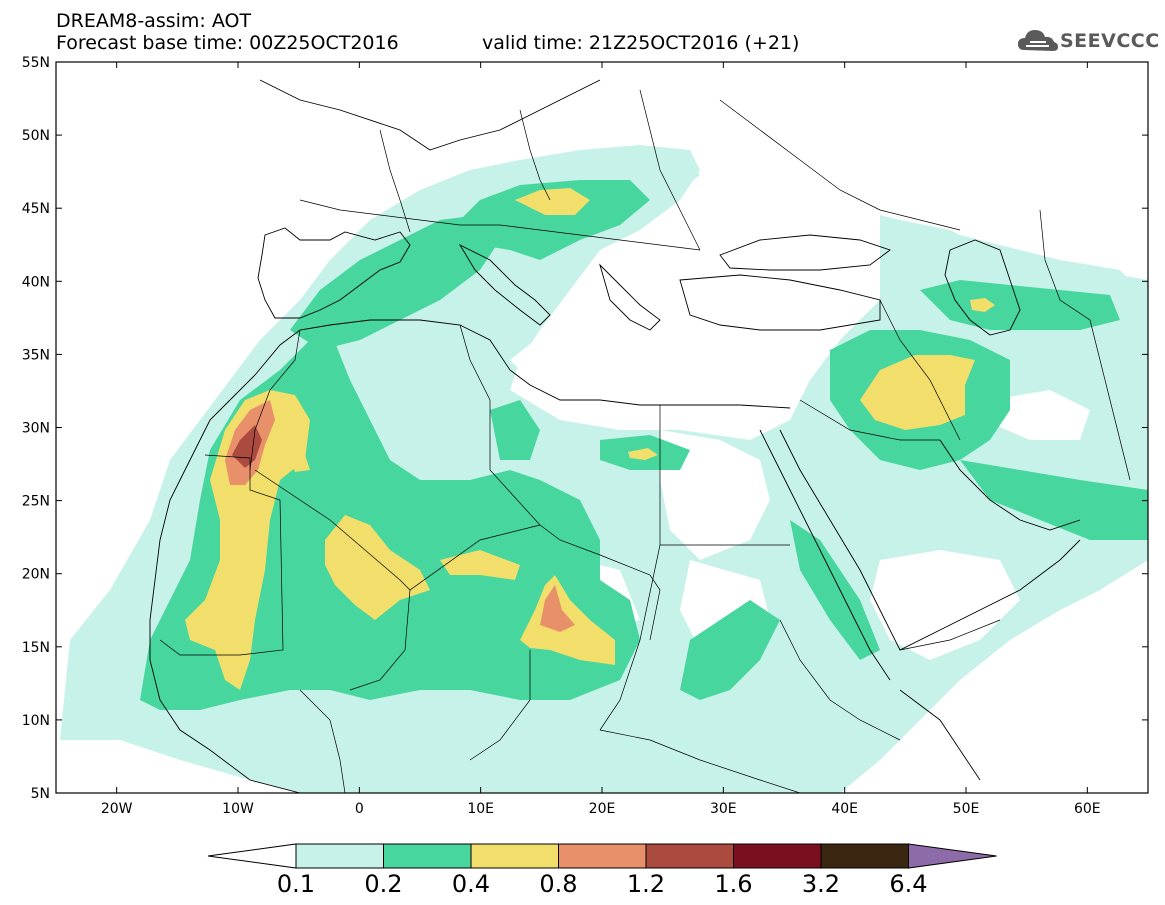 Image resolution: width=1165 pixels, height=905 pixels. What do you see at coordinates (869, 420) in the screenshot?
I see `border-saudi-iraq` at bounding box center [869, 420].